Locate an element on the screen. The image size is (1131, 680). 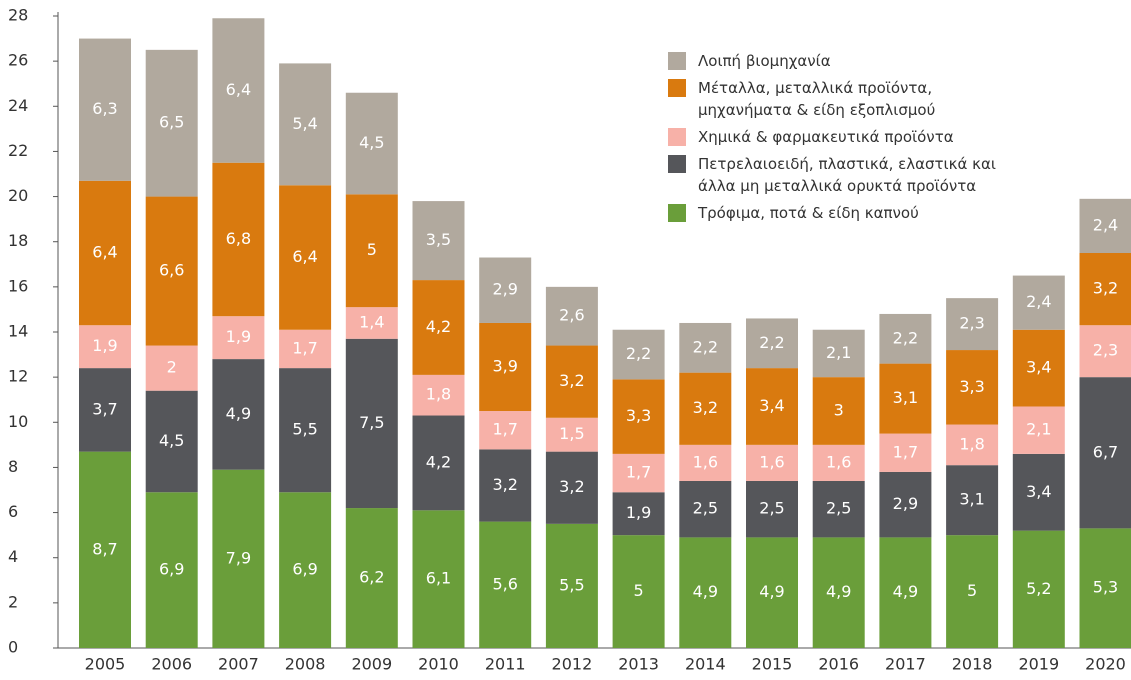
x-tick-label: 2007 is located at coordinates (238, 664).